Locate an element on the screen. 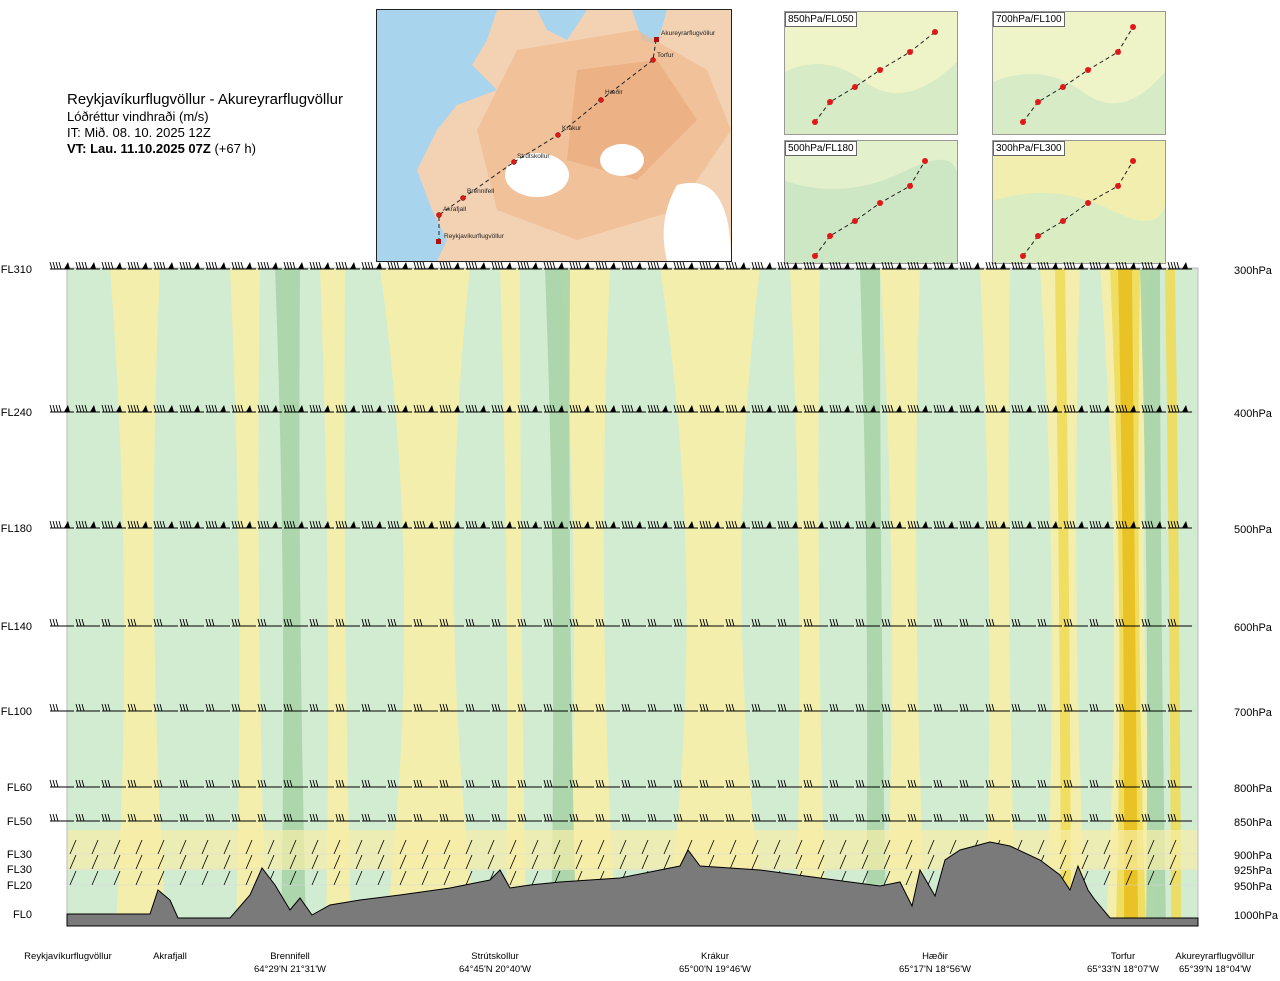  map-label: Hæðir is located at coordinates (614, 92).